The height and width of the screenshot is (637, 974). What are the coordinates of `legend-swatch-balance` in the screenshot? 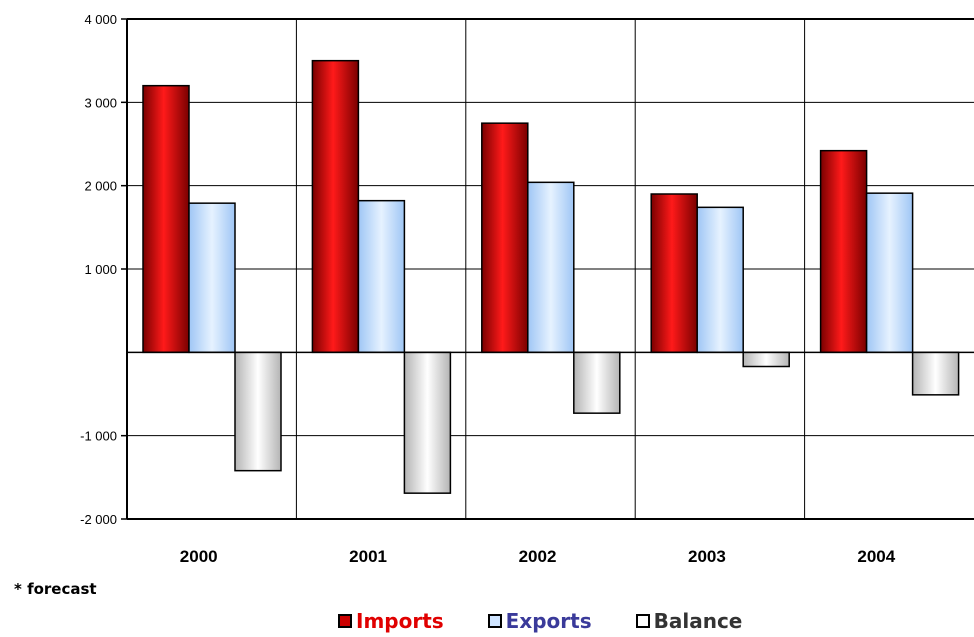 It's located at (642, 621).